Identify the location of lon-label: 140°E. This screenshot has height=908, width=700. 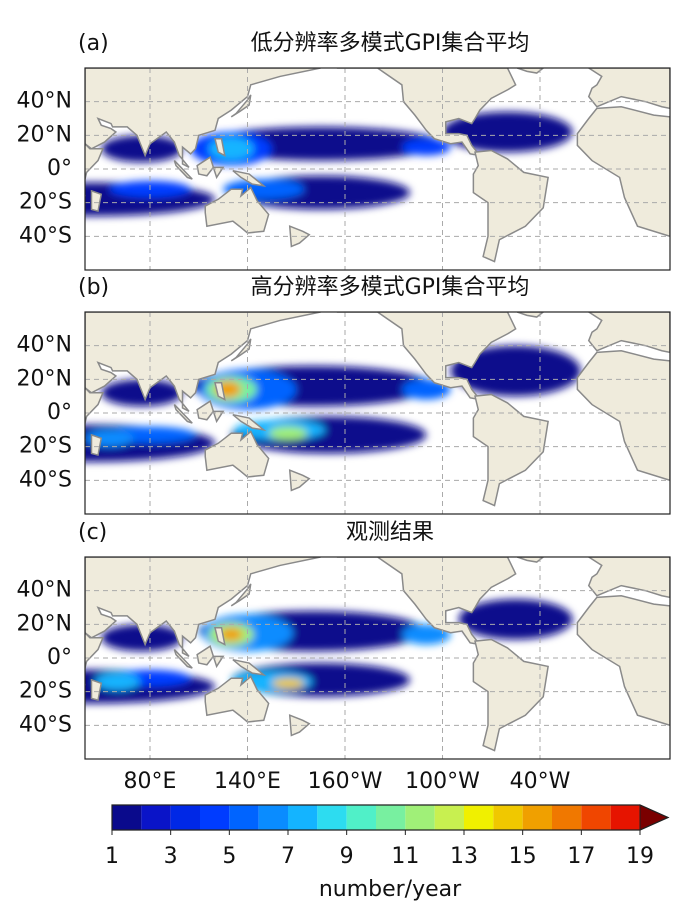
(247, 781).